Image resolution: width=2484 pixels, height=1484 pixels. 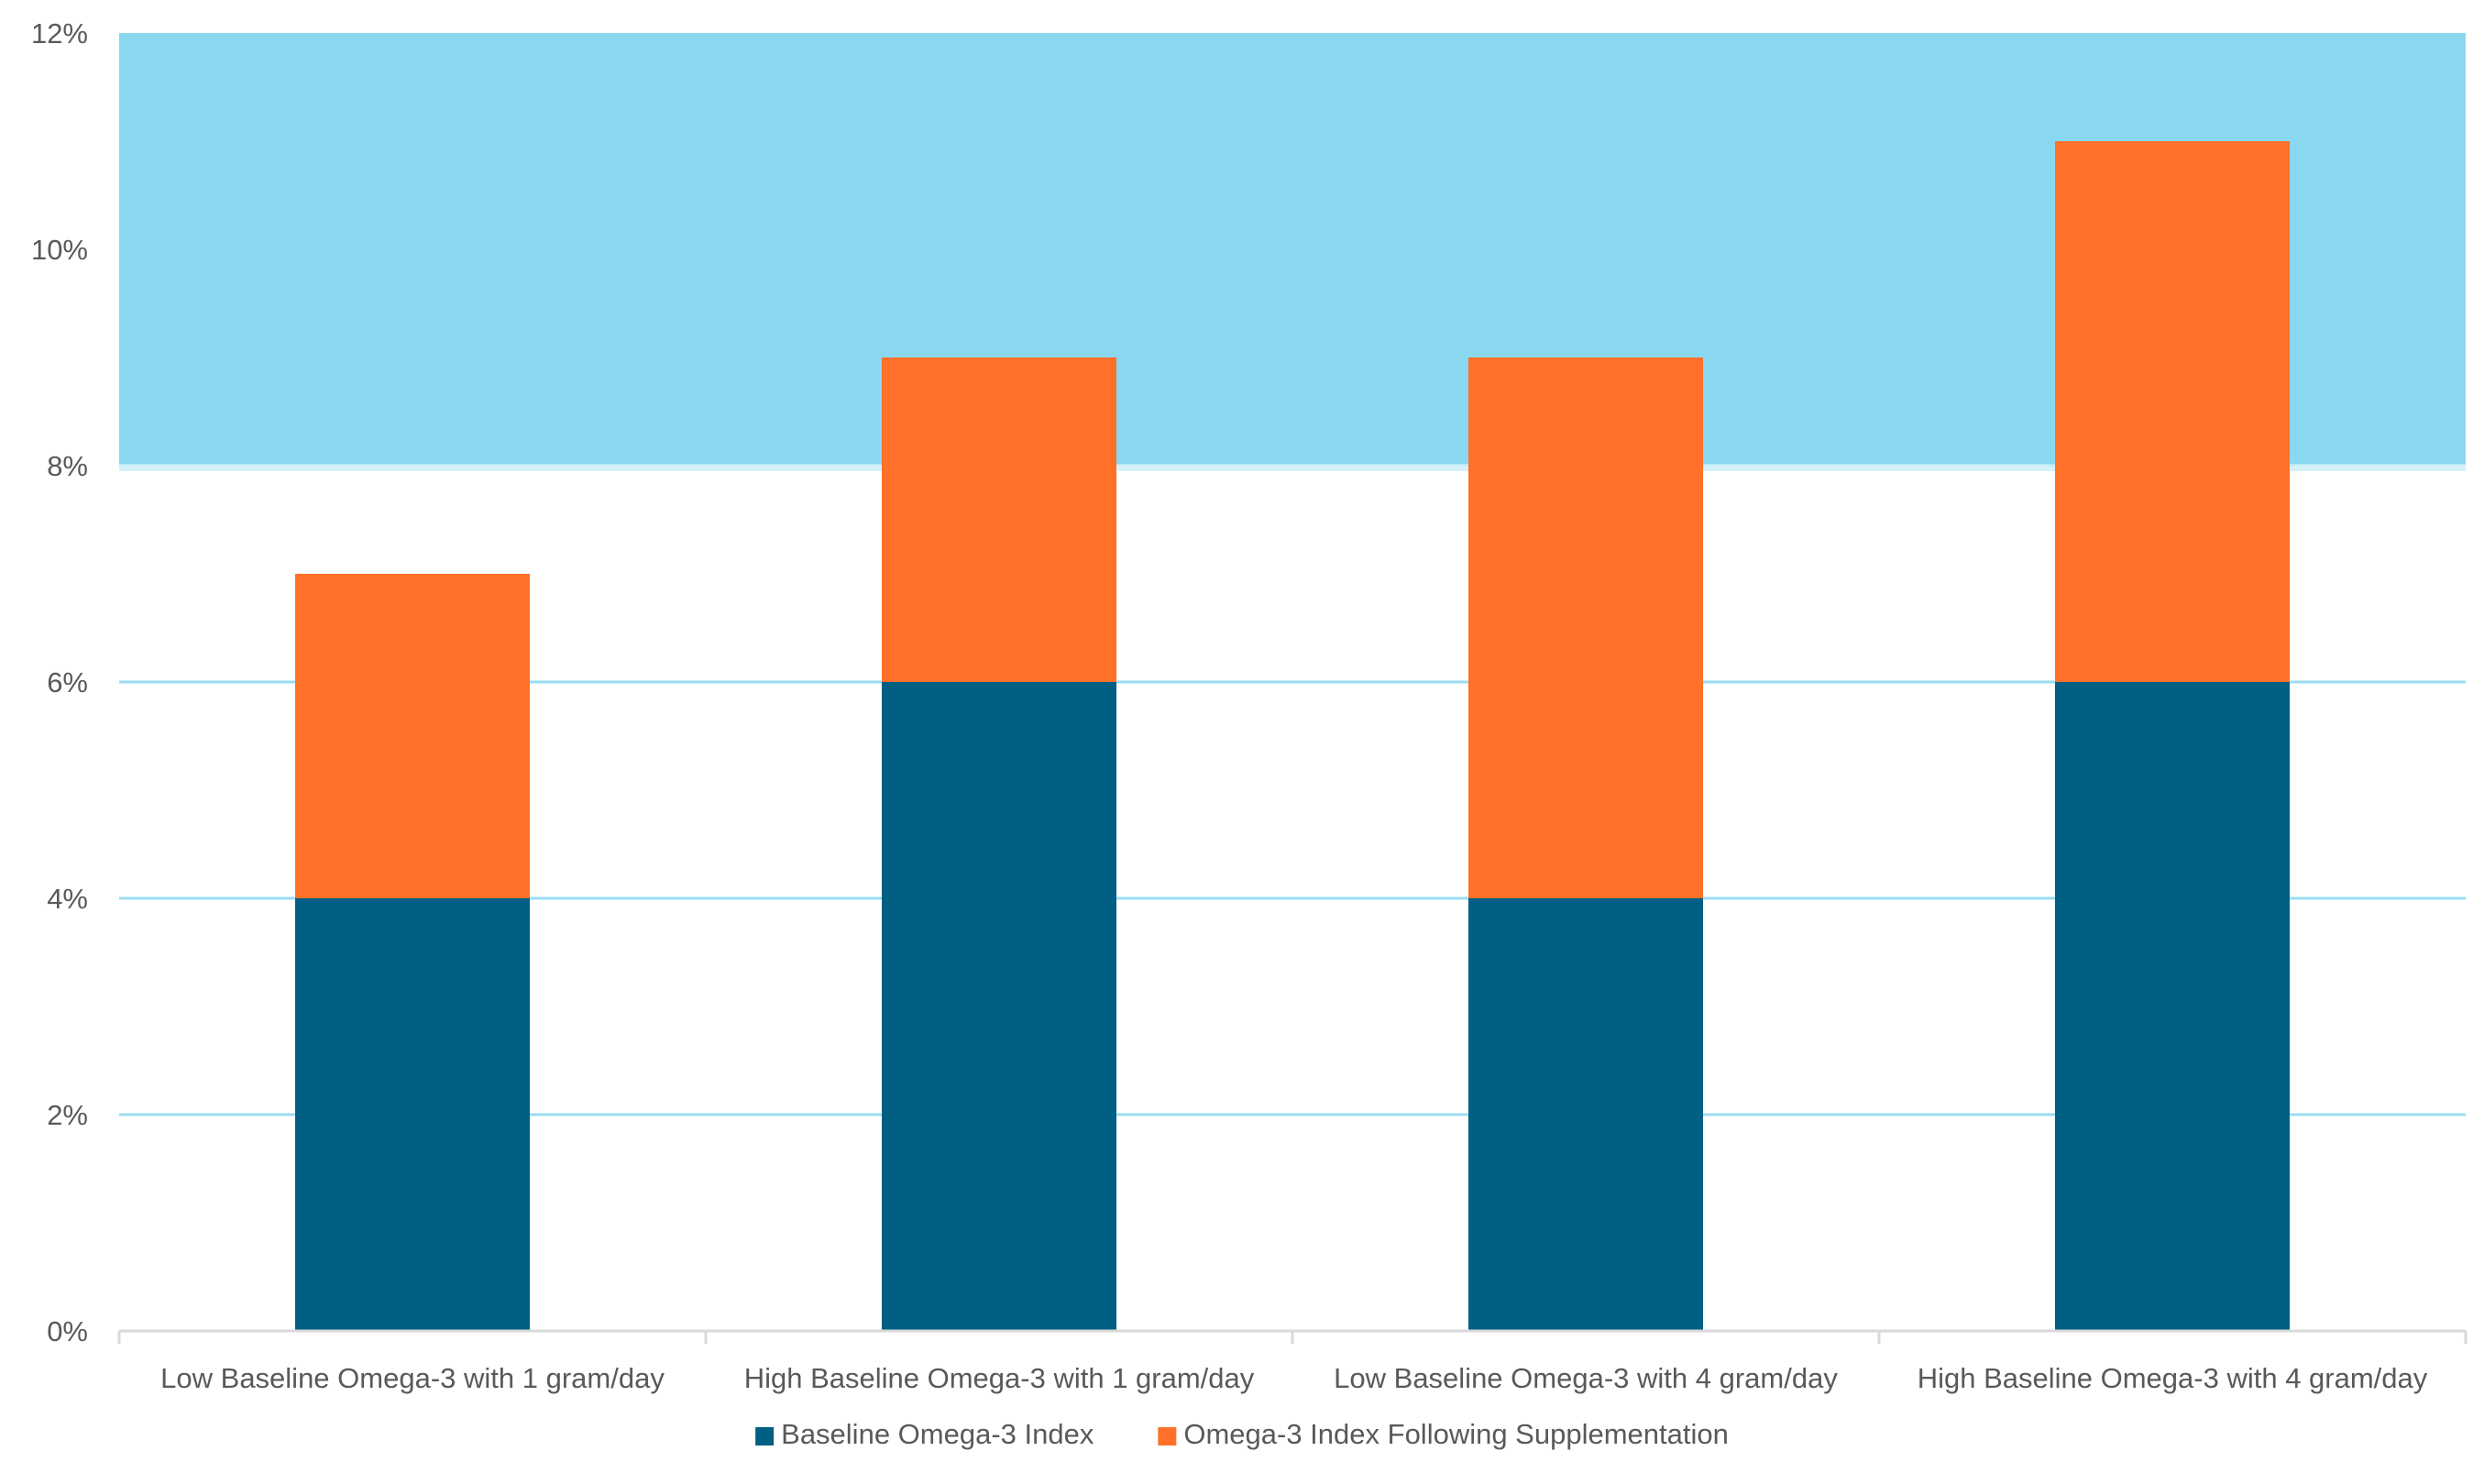 I want to click on category-label: Low Baseline Omega-3 with 1 gram/day, so click(x=412, y=1378).